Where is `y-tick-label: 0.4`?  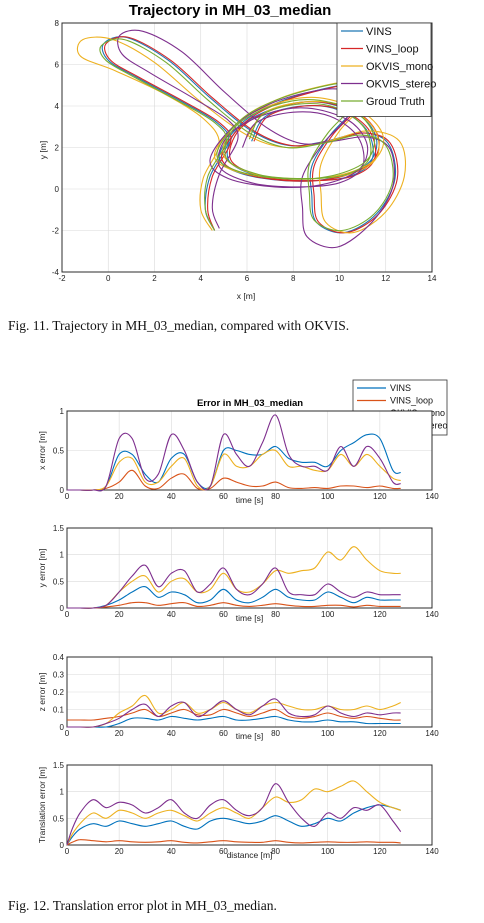 y-tick-label: 0.4 is located at coordinates (59, 657).